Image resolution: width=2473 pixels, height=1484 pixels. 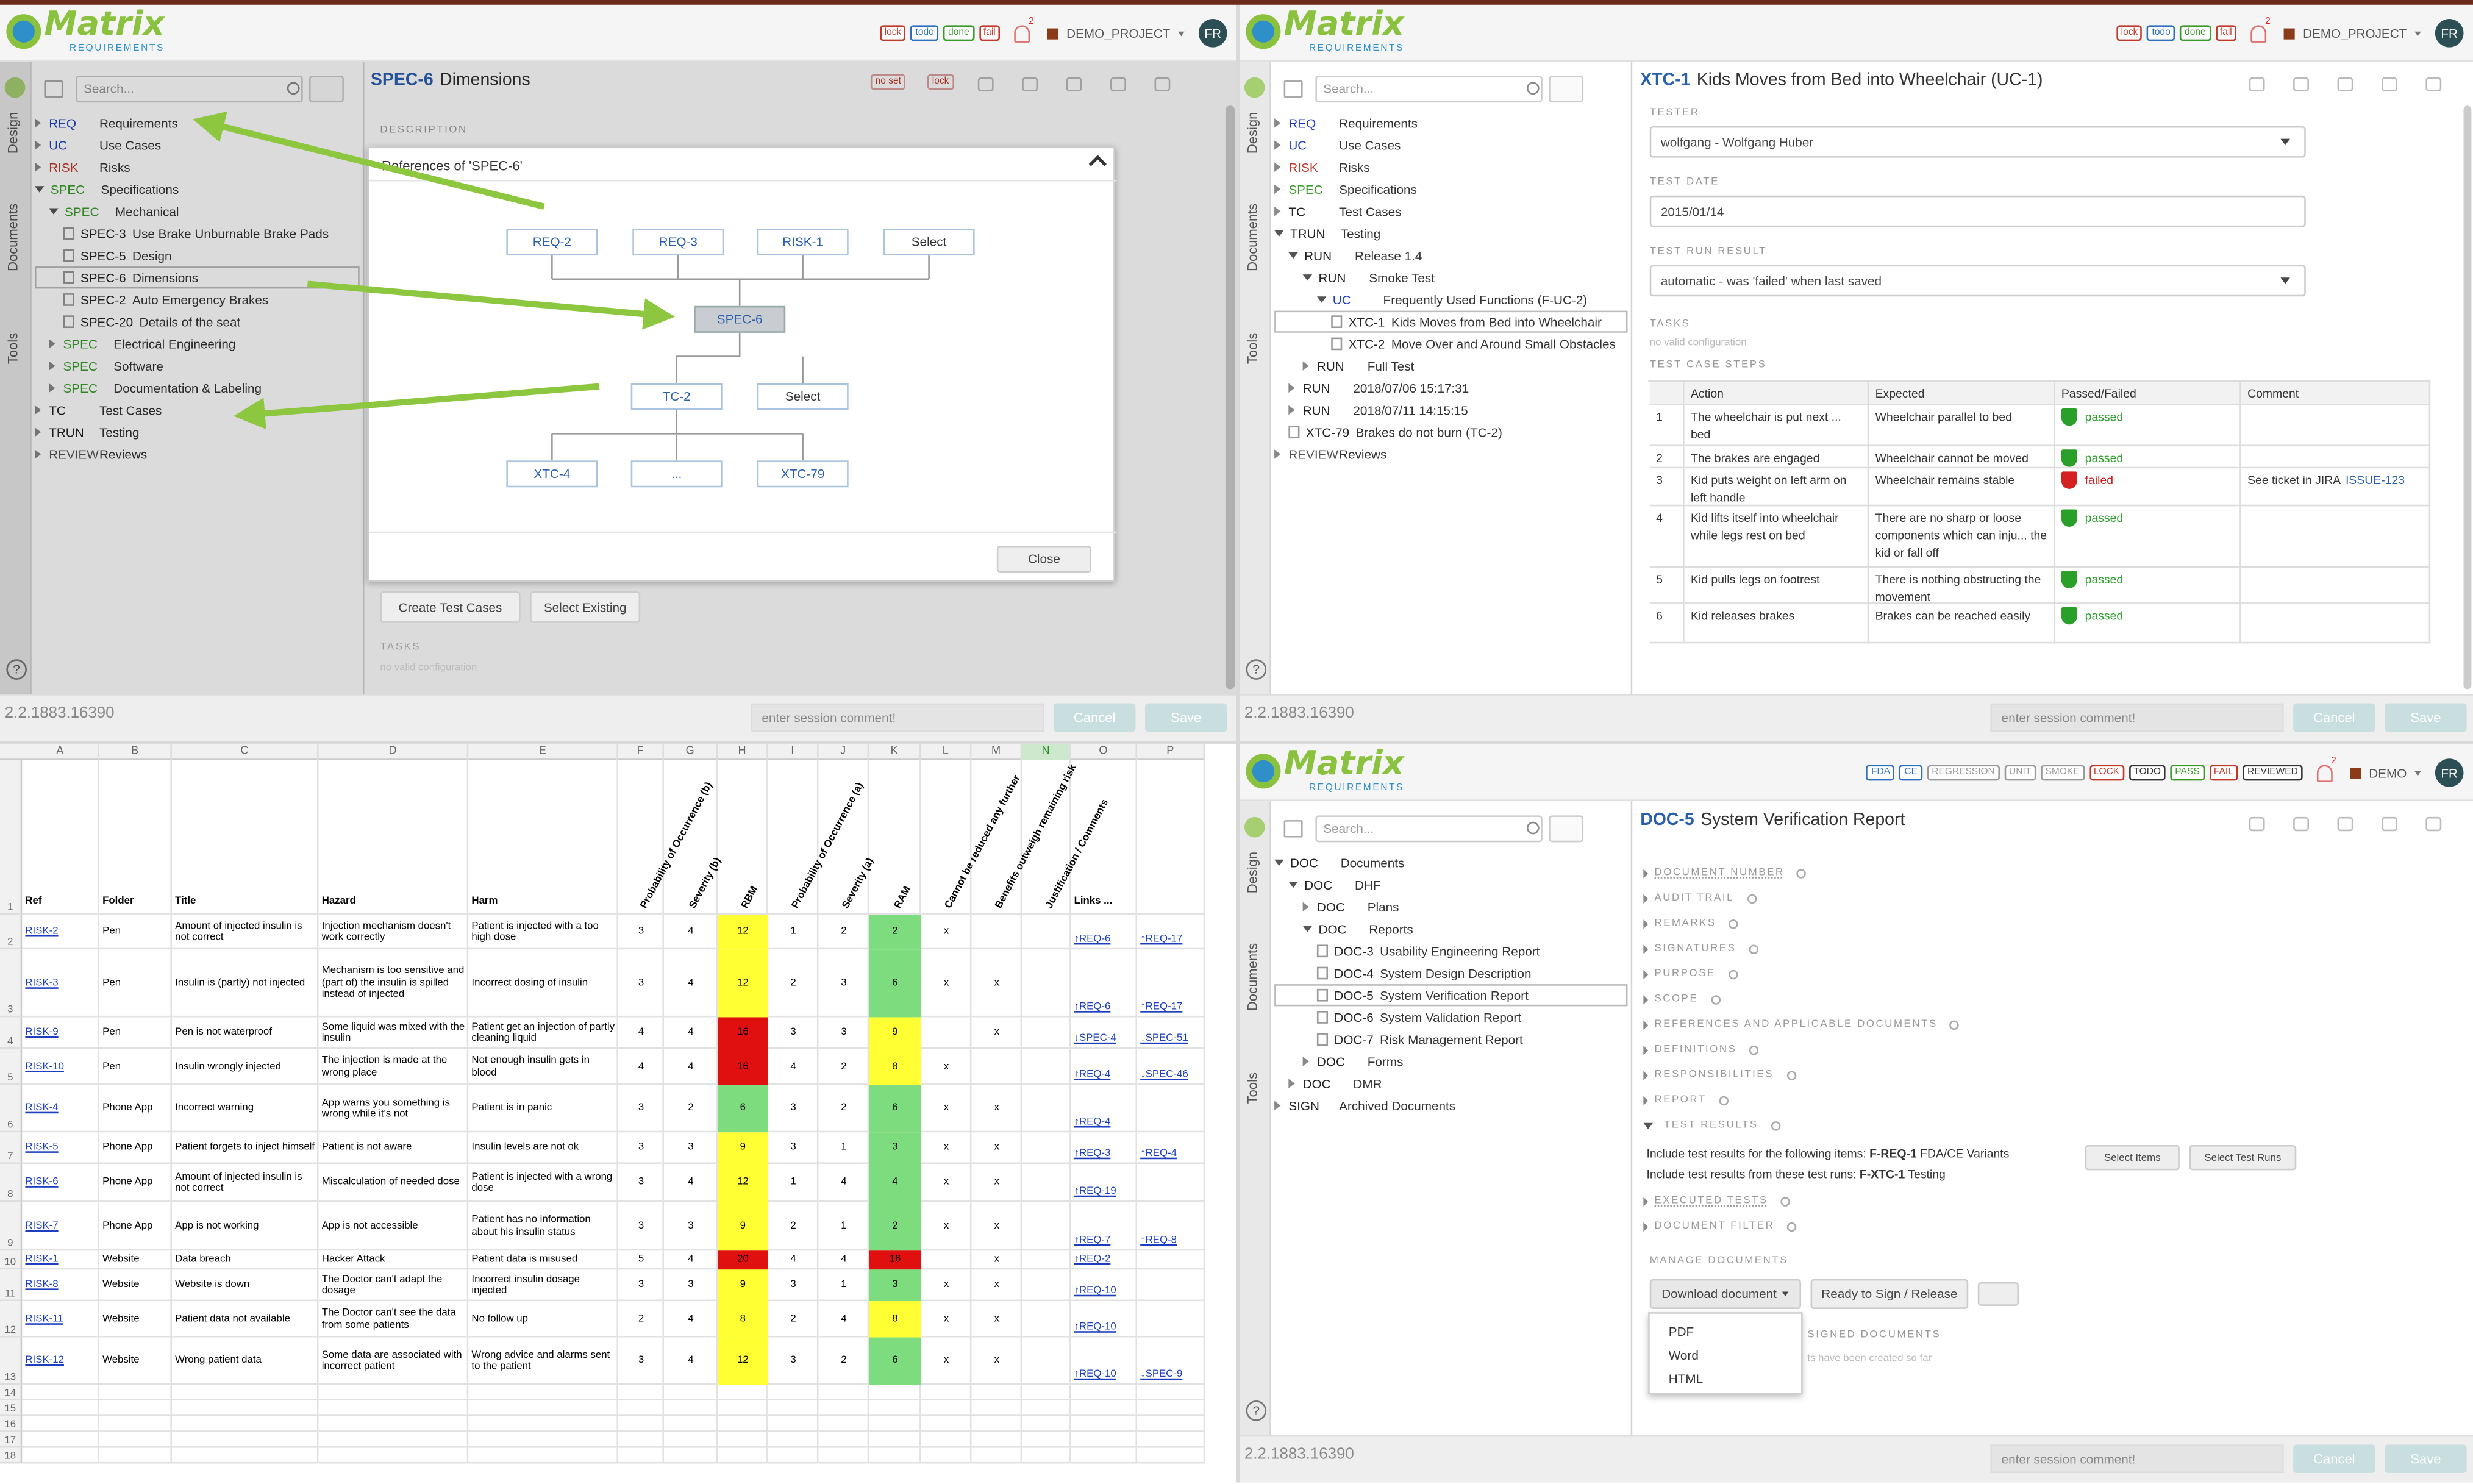 I want to click on tree-item: XTC-79 Brakes do not burn (TC-2), so click(x=1450, y=432).